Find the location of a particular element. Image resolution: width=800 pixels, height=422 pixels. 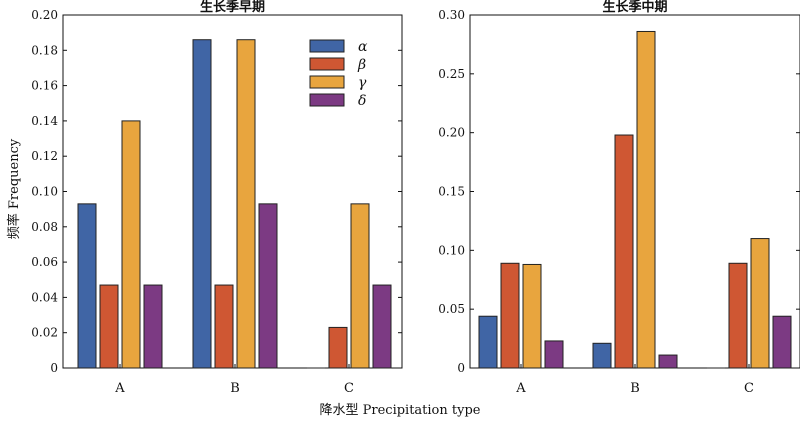

legend-label-alpha: α is located at coordinates (363, 47).